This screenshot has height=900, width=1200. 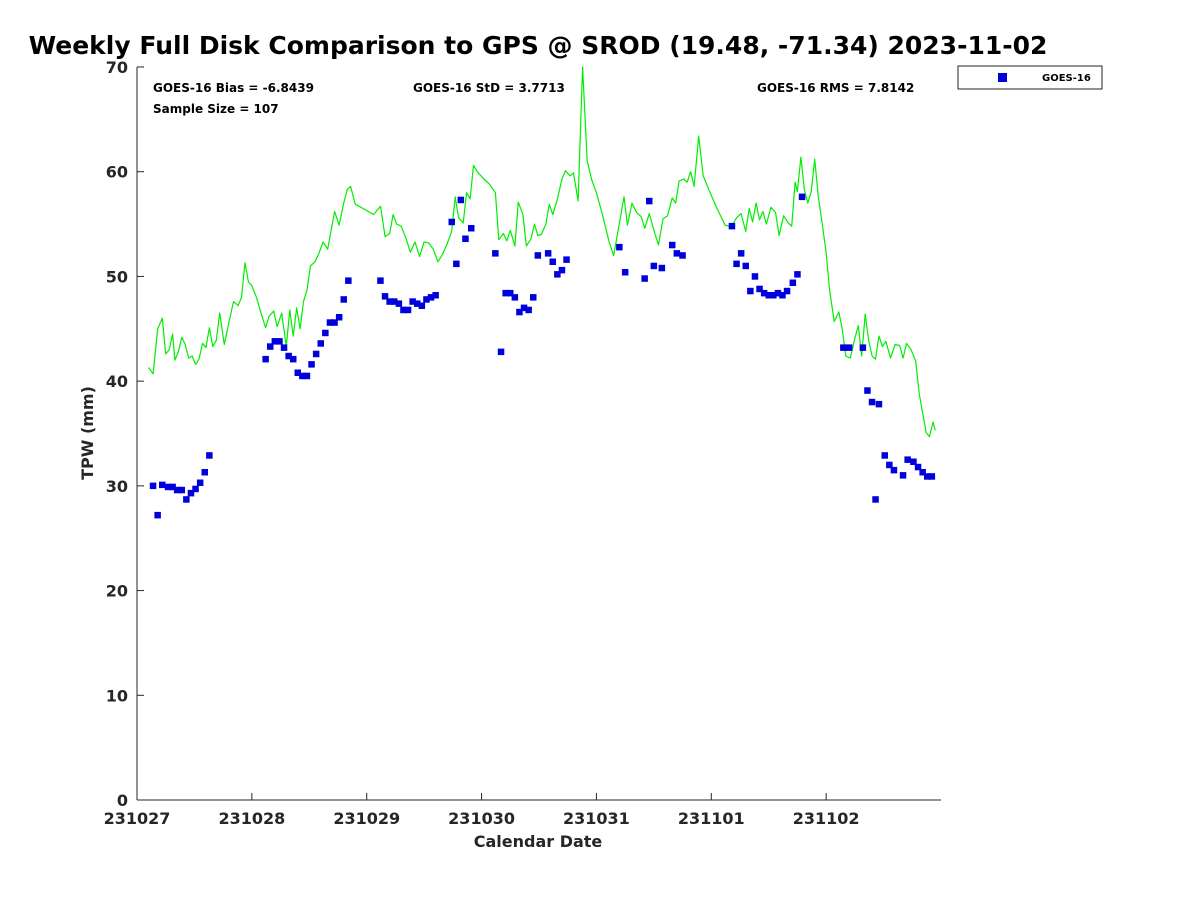 I want to click on y-tick-label: 10, so click(x=117, y=695).